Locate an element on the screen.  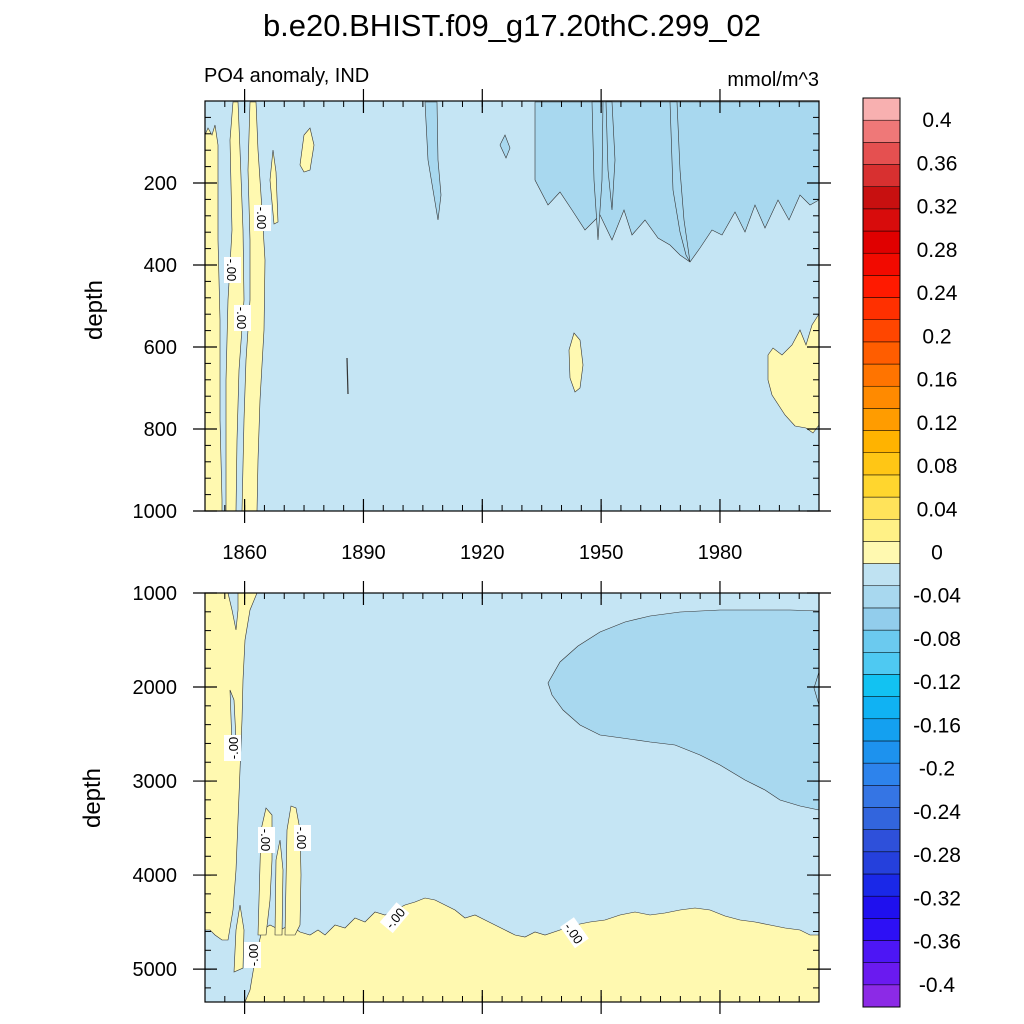
x-tick-label: 1890 is located at coordinates (363, 553).